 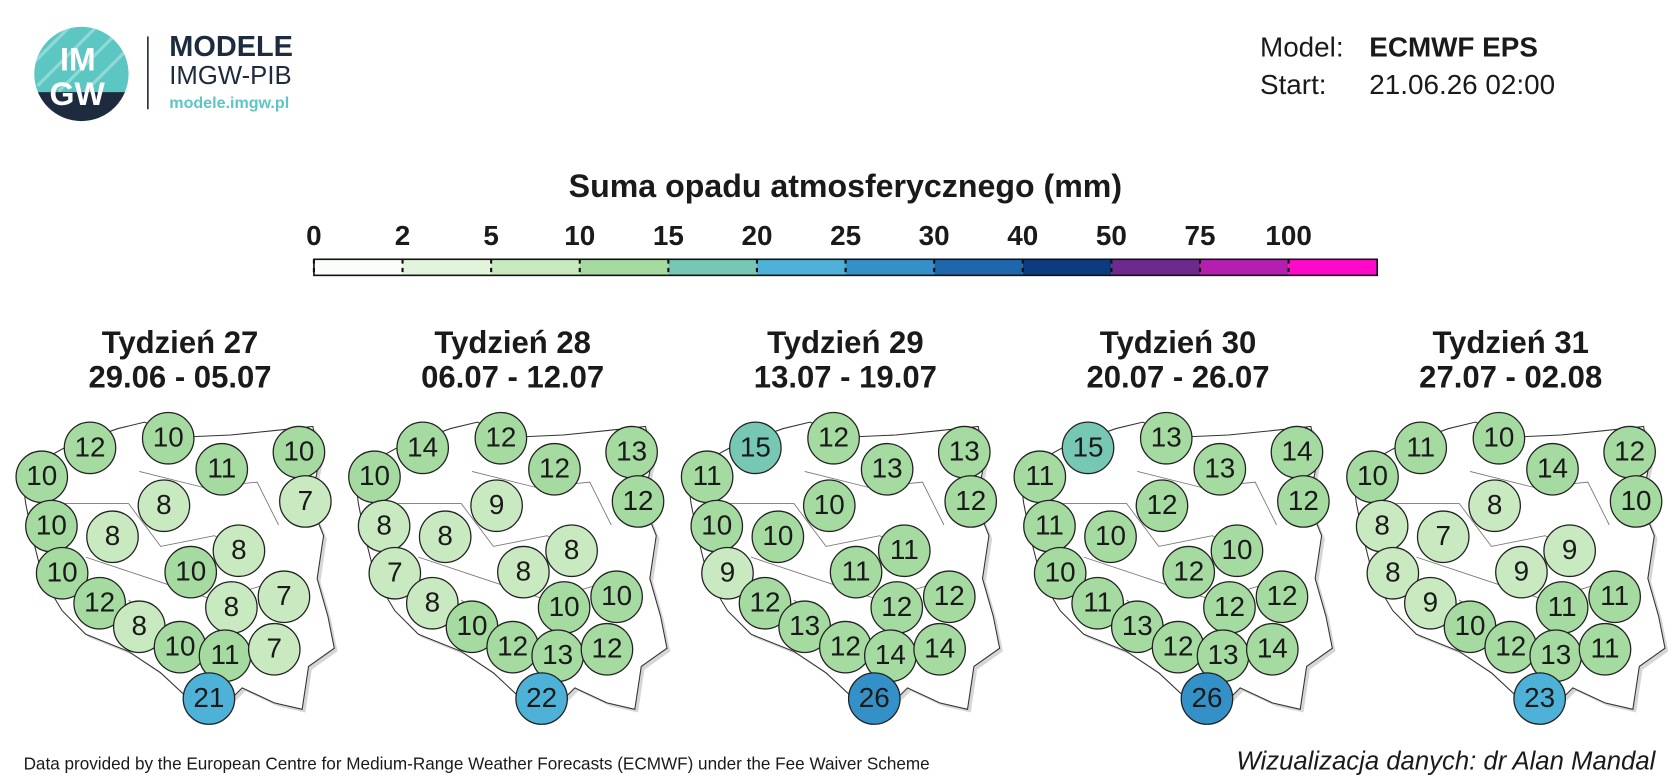 I want to click on credit: Wizualizacja danych: dr Alan Mandal, so click(x=1447, y=762).